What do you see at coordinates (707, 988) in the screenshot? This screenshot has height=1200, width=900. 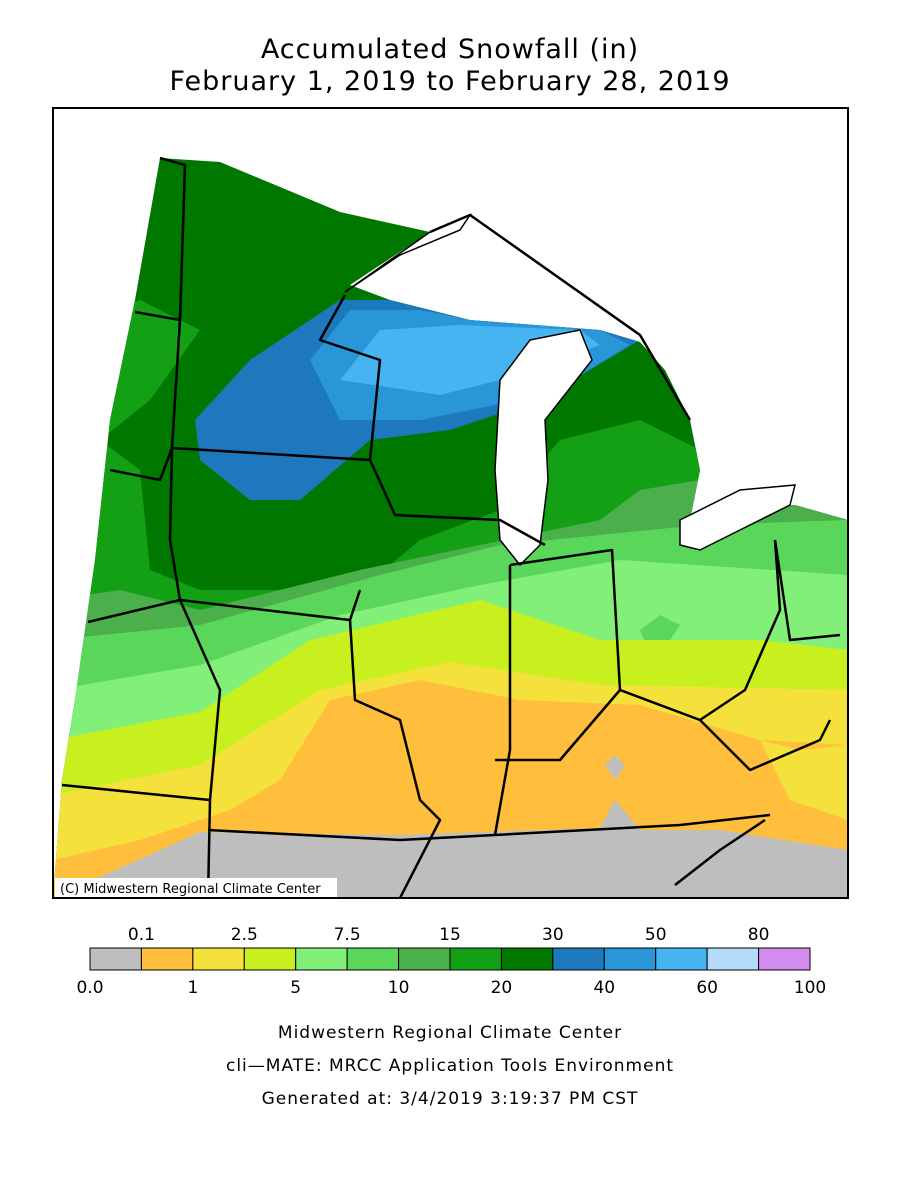 I see `legend-label: 60` at bounding box center [707, 988].